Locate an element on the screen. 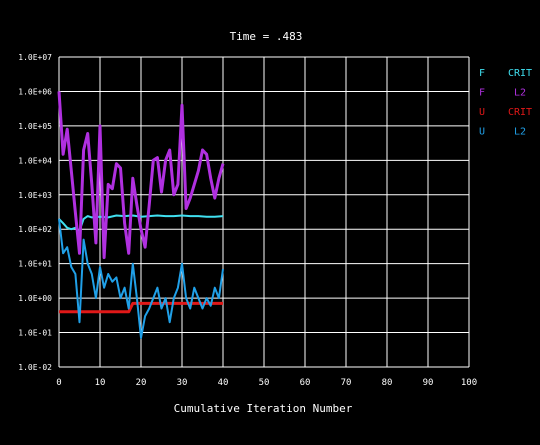  x-tick-label: 50 is located at coordinates (264, 383).